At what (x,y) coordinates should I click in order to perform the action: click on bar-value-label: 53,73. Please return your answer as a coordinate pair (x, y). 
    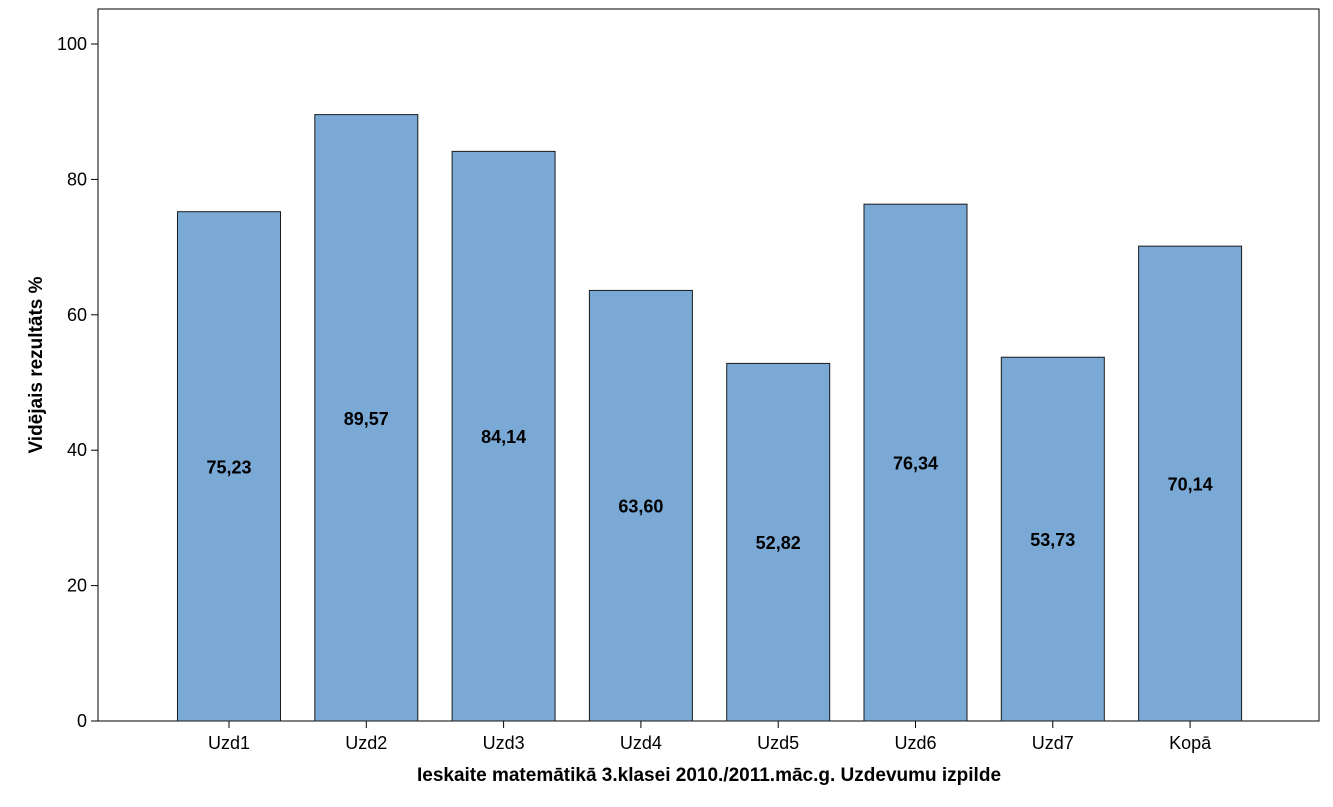
    Looking at the image, I should click on (1052, 540).